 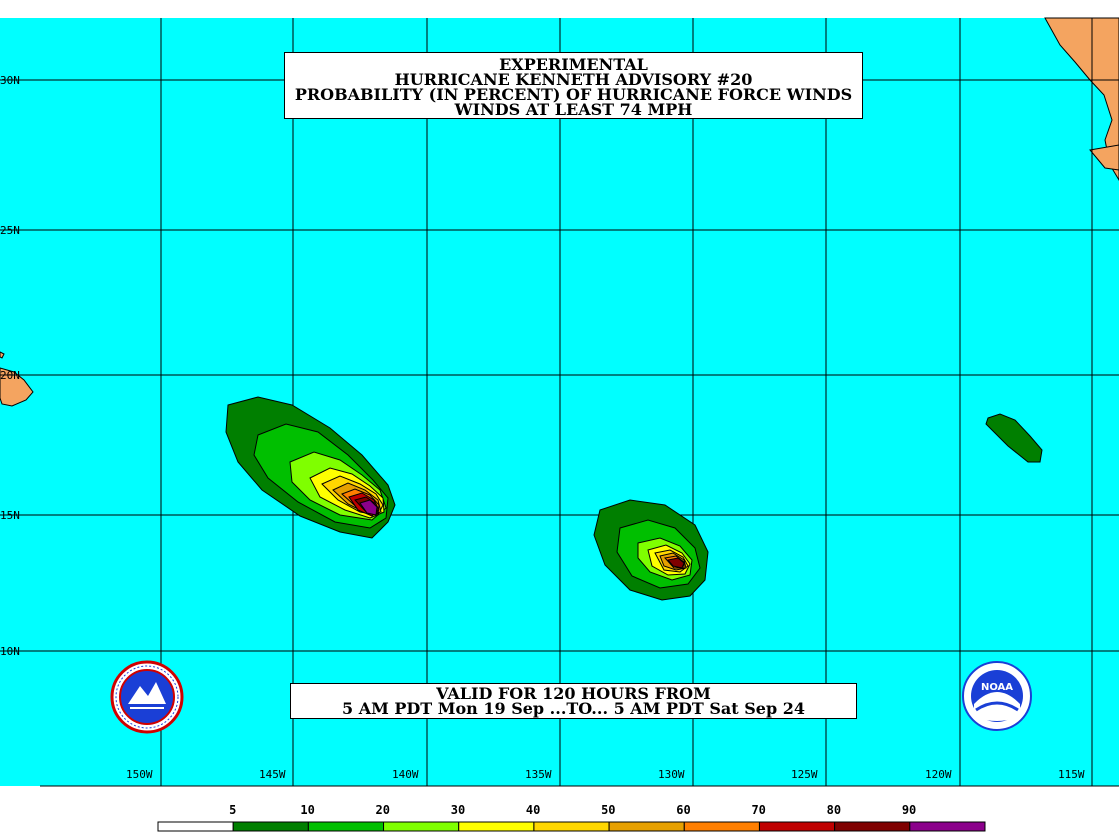 I want to click on legend-threshold-label: 30, so click(x=458, y=810).